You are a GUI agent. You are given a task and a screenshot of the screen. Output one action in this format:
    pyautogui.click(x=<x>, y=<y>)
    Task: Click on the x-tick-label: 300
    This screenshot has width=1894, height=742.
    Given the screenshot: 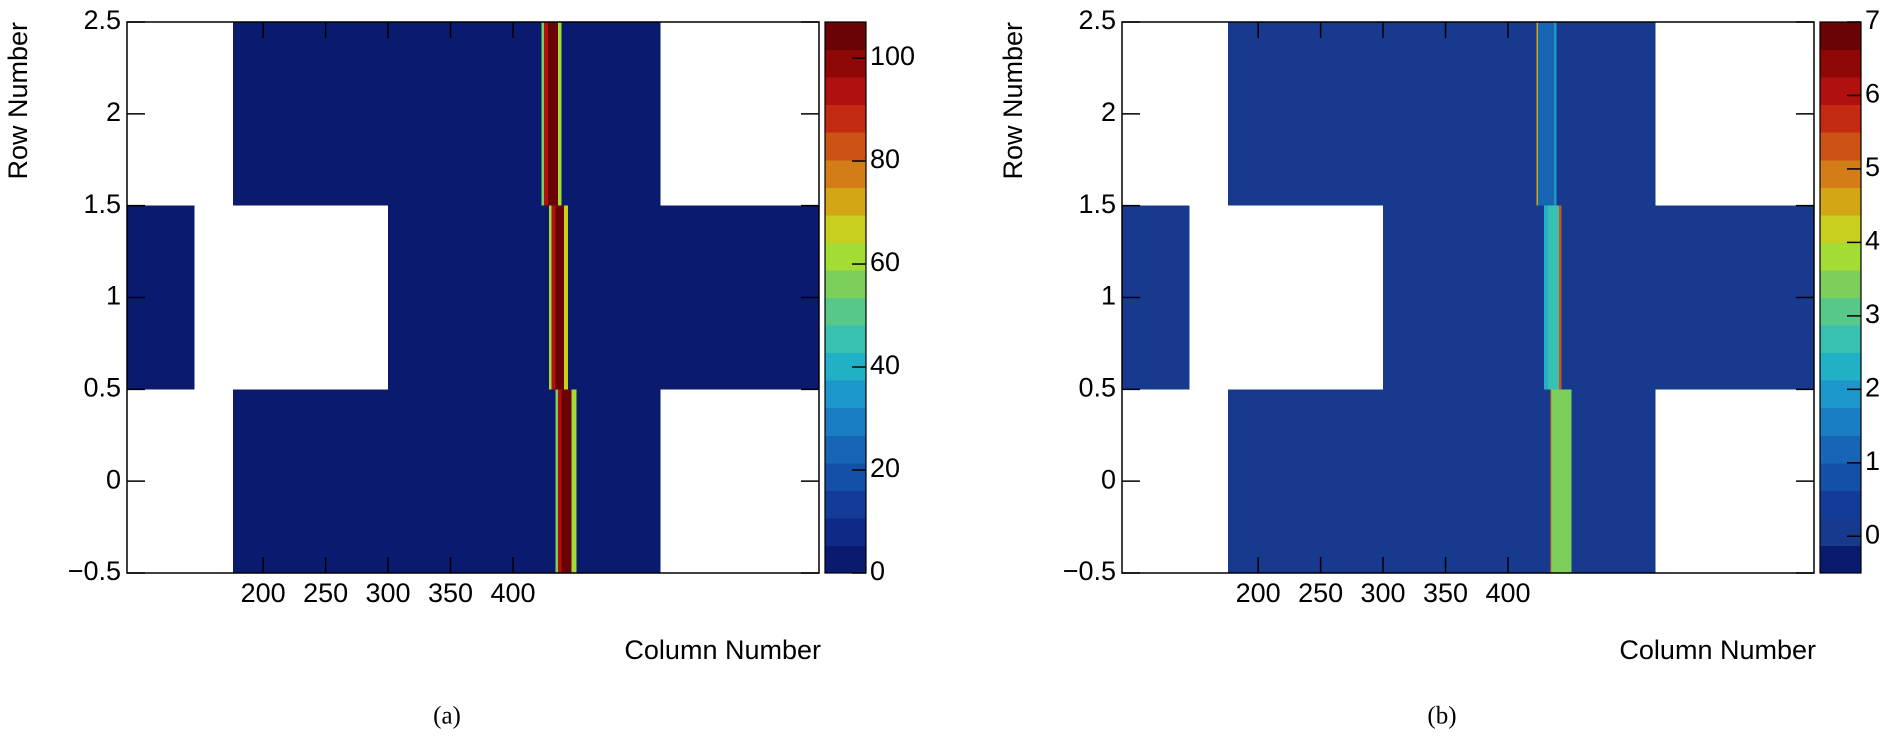 What is the action you would take?
    pyautogui.click(x=388, y=593)
    